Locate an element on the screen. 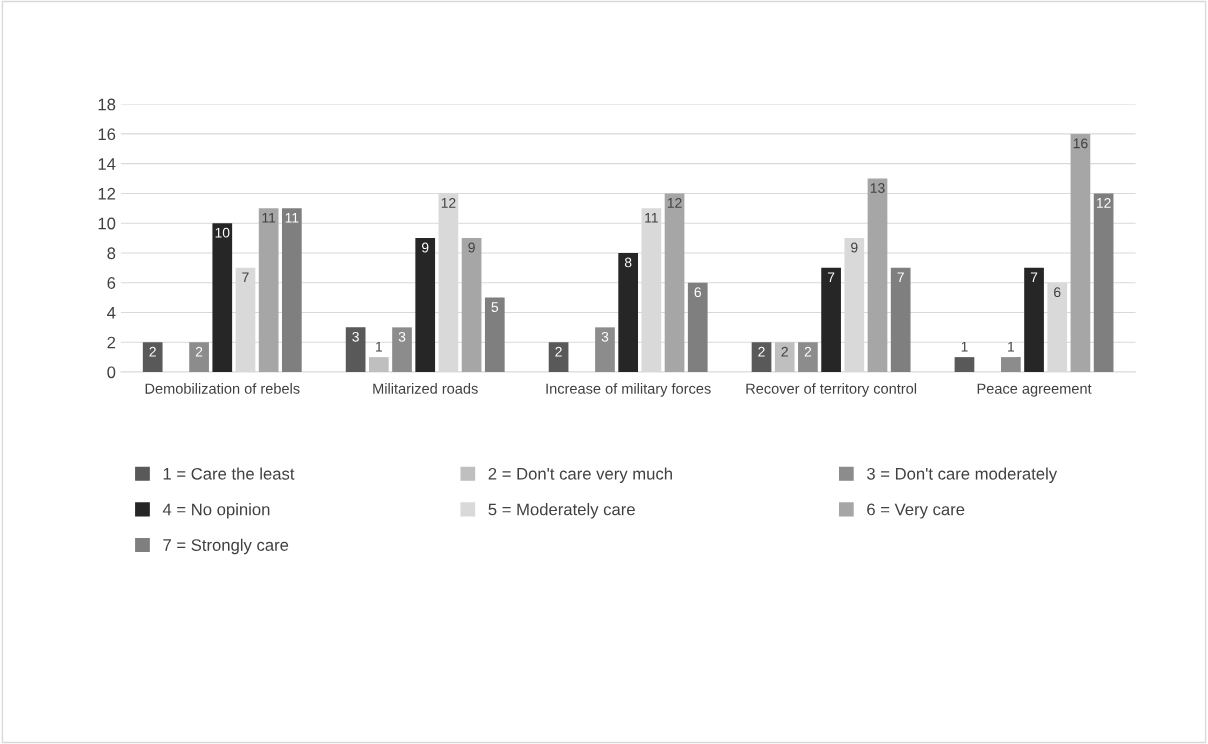  data-label: 16 is located at coordinates (1080, 143).